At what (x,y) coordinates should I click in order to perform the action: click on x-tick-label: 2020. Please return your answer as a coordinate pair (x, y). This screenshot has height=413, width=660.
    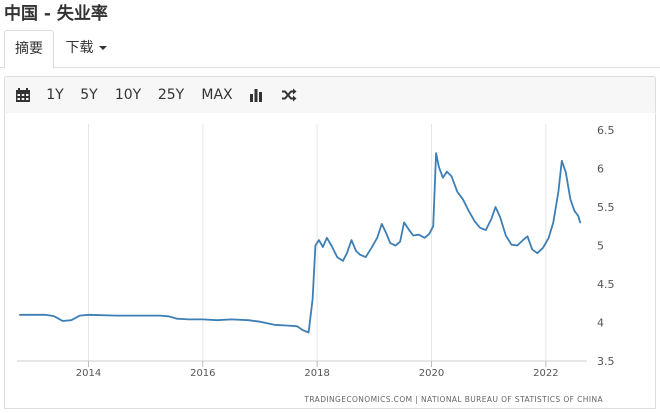
    Looking at the image, I should click on (431, 373).